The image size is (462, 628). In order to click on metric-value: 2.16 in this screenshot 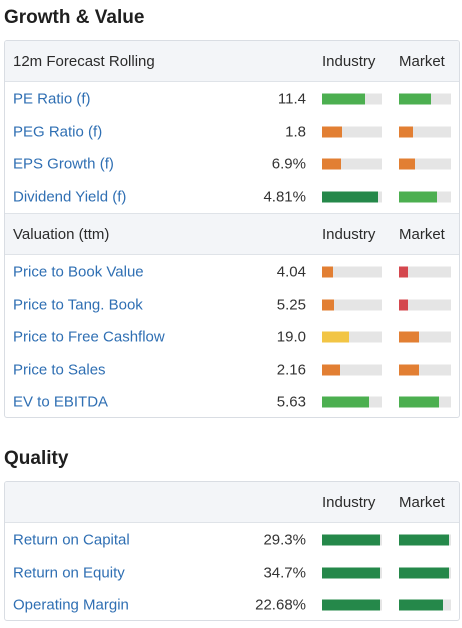, I will do `click(291, 370)`.